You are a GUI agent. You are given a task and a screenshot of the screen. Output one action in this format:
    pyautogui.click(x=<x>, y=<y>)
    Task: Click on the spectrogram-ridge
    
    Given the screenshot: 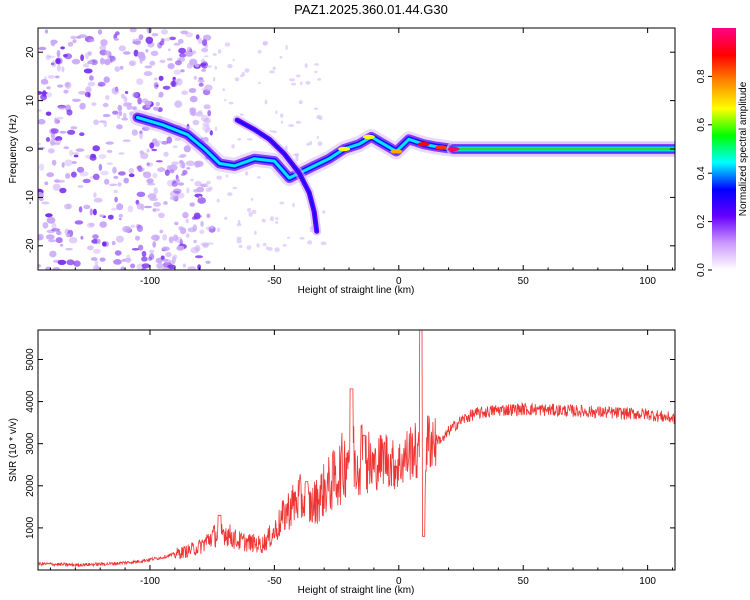 What is the action you would take?
    pyautogui.click(x=277, y=176)
    